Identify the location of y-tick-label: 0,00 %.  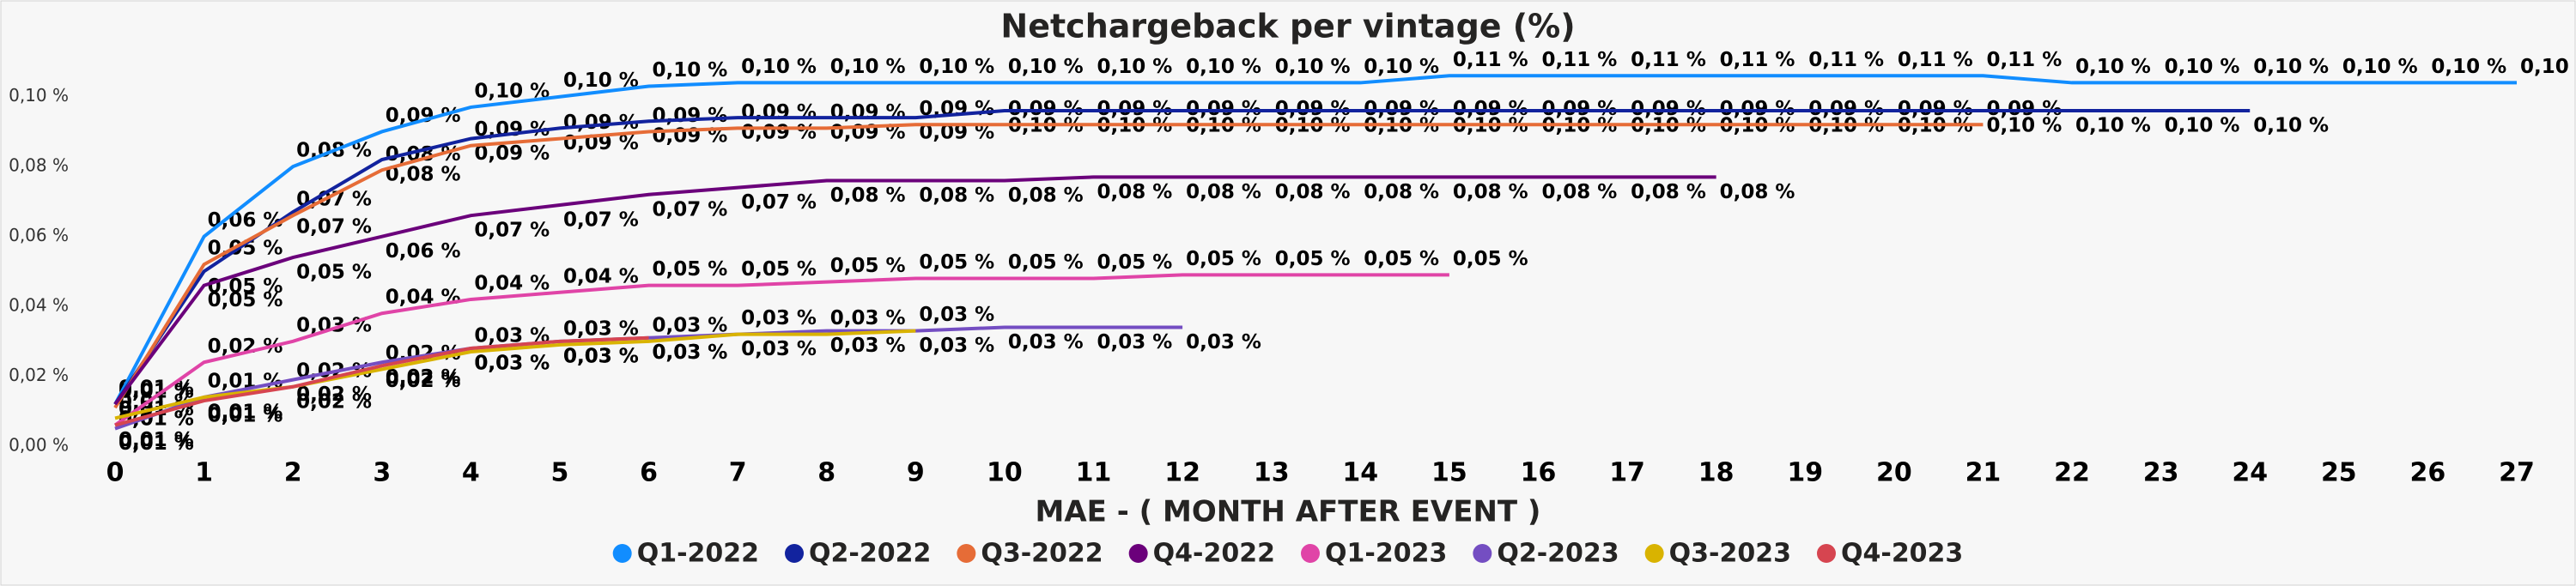
(39, 445).